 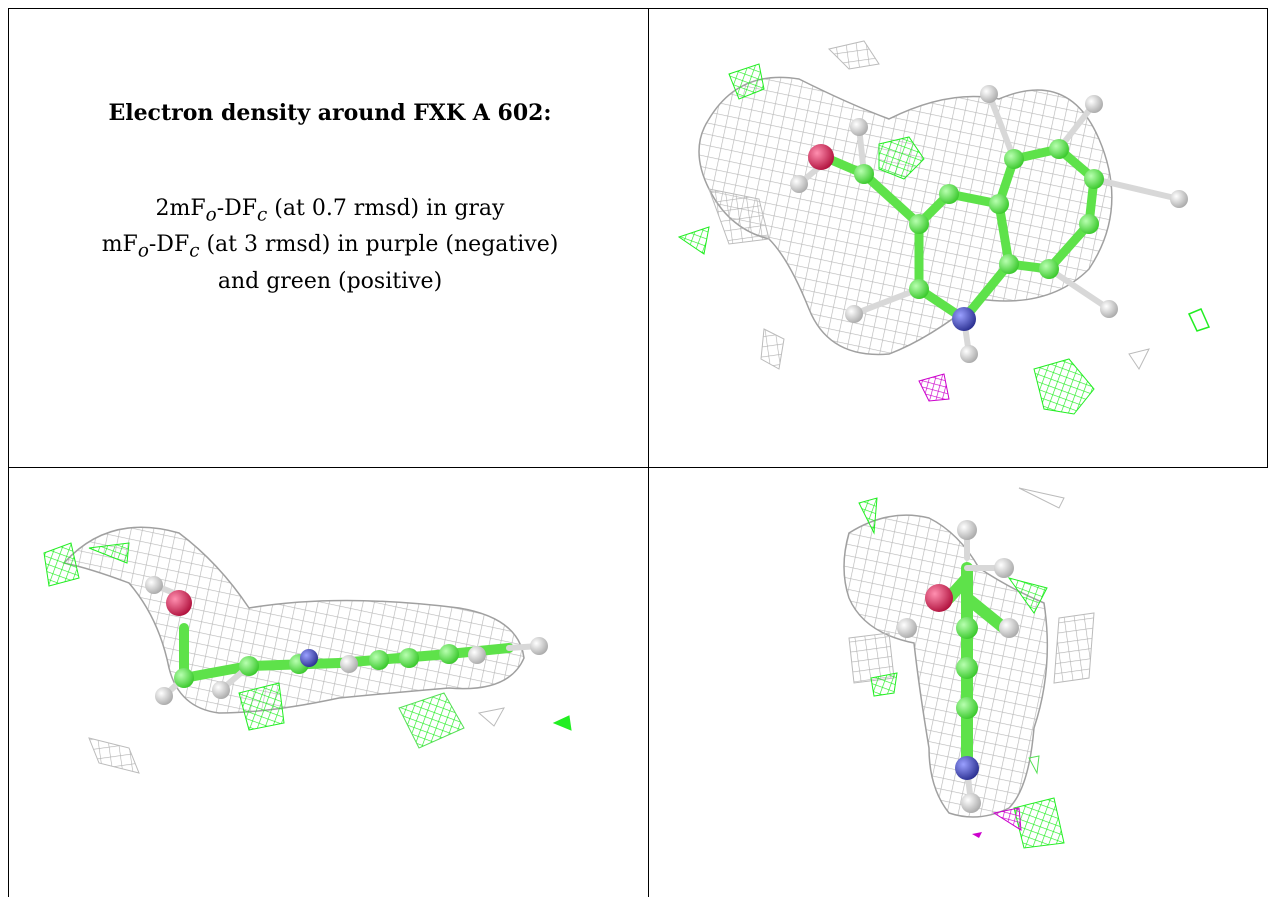 I want to click on legend-line-2: mFo-DFc (at 3 rmsd) in purple (negative), so click(x=330, y=247).